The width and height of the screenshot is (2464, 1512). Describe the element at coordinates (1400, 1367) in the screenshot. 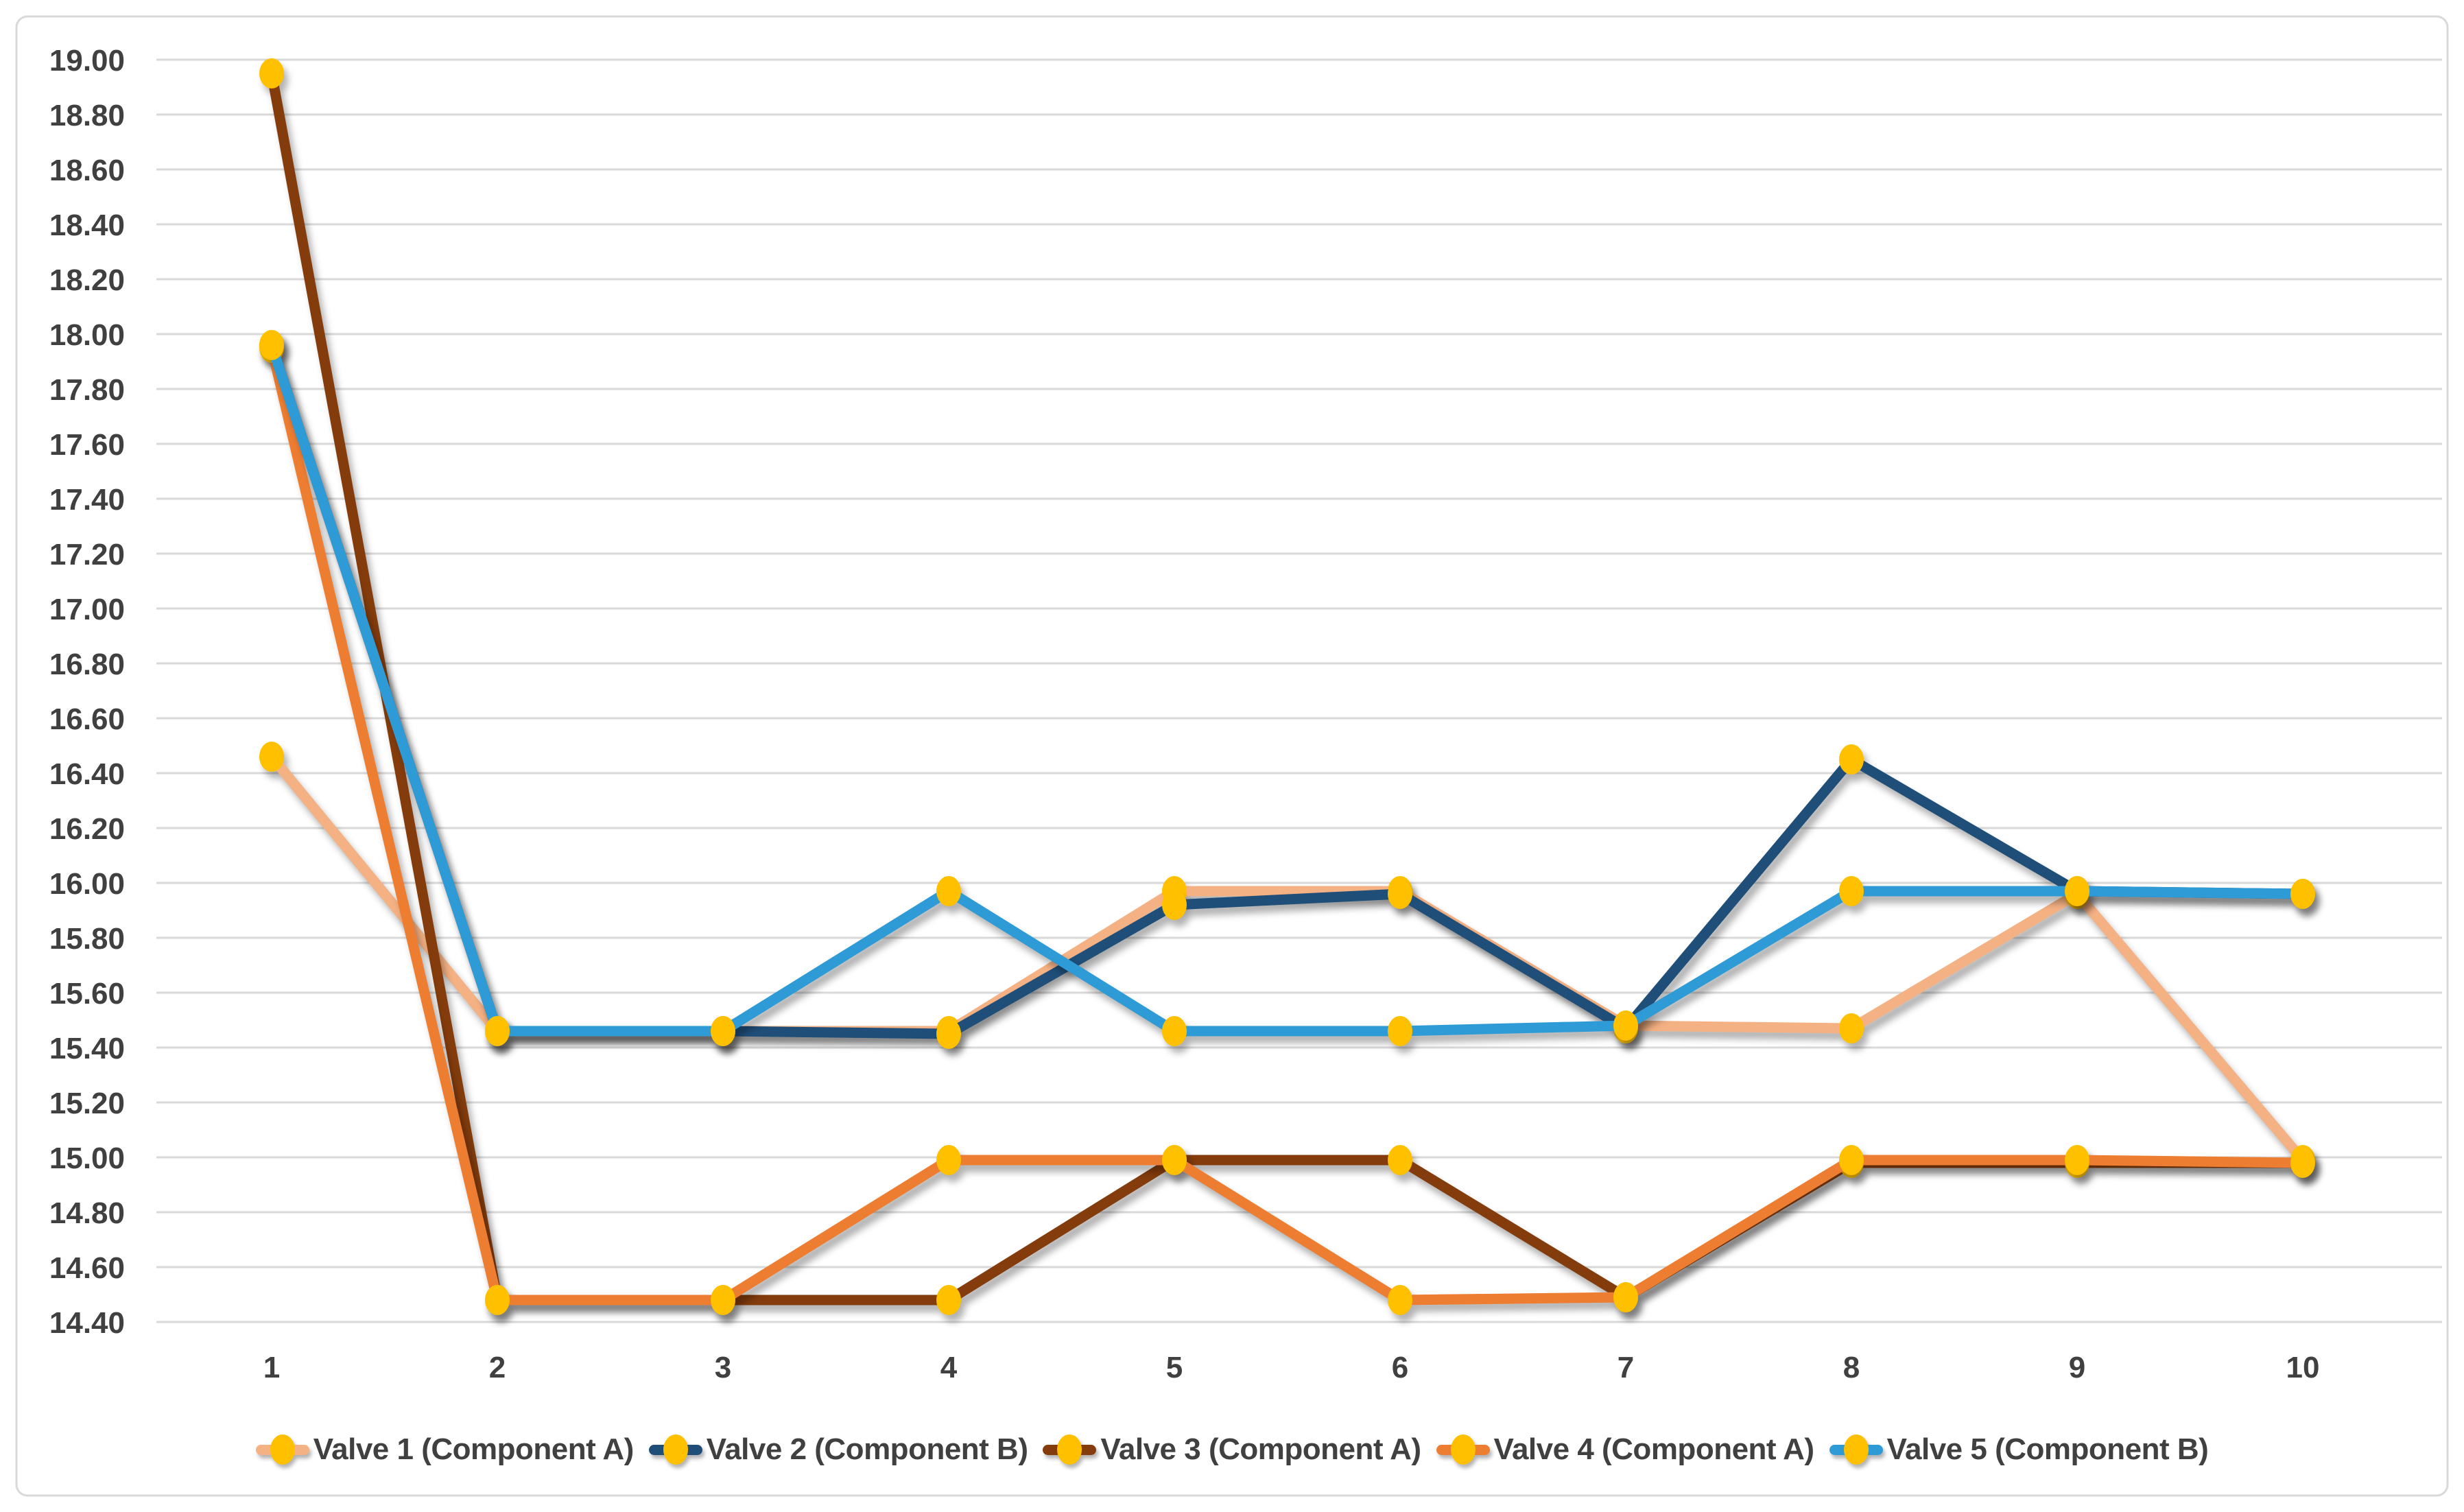

I see `x-axis-tick-label: 6` at that location.